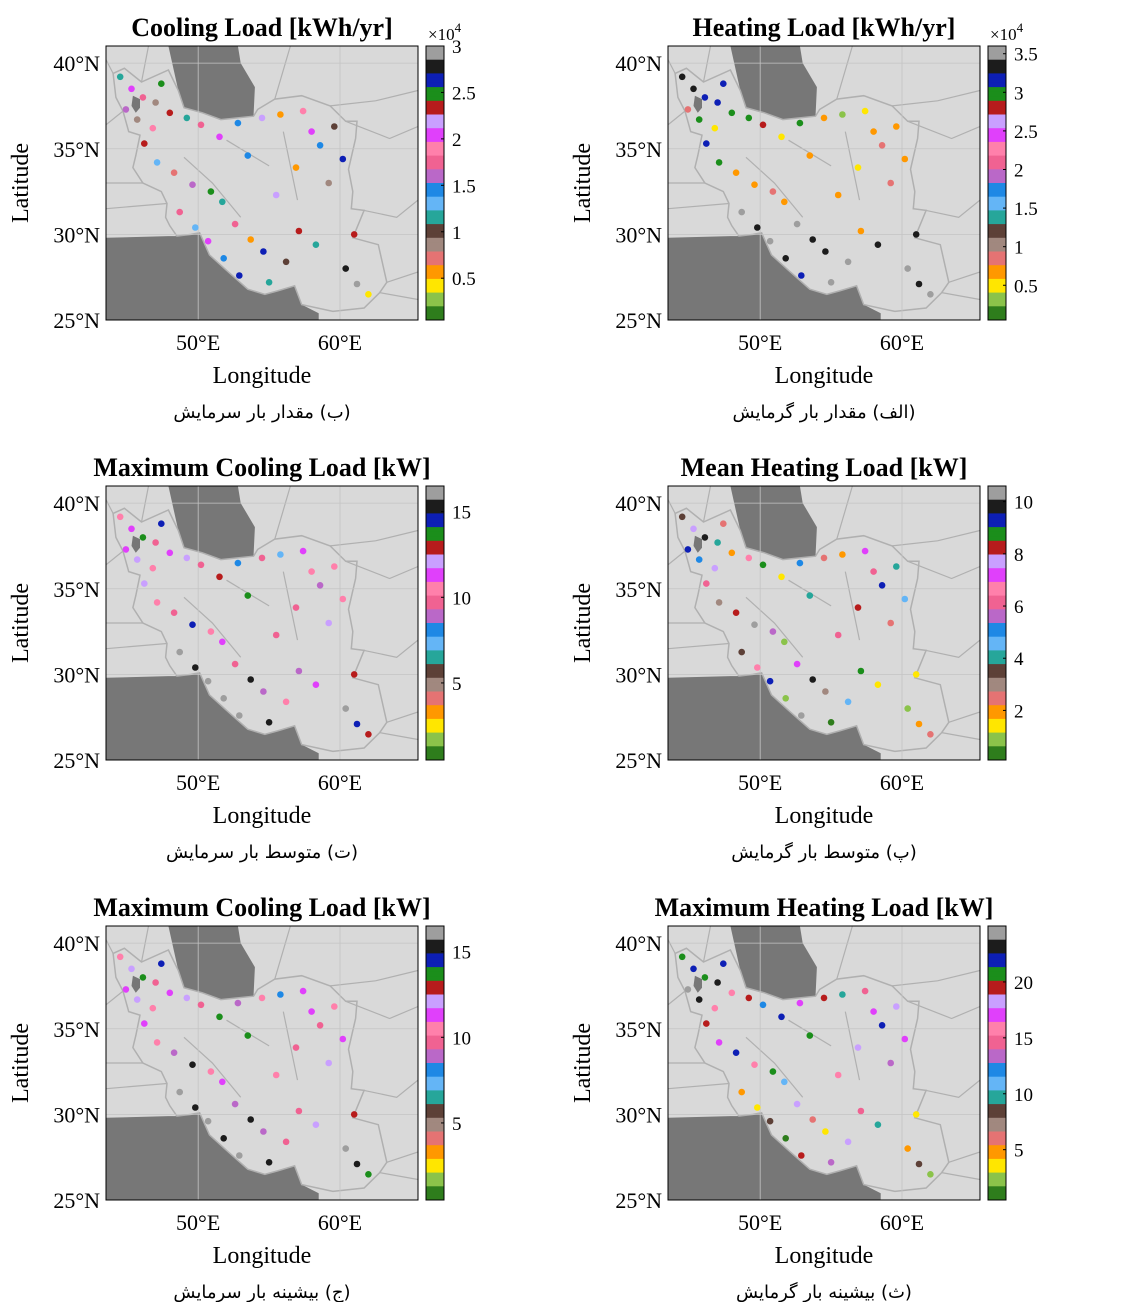  What do you see at coordinates (21, 1063) in the screenshot?
I see `y-axis-label: Latitude` at bounding box center [21, 1063].